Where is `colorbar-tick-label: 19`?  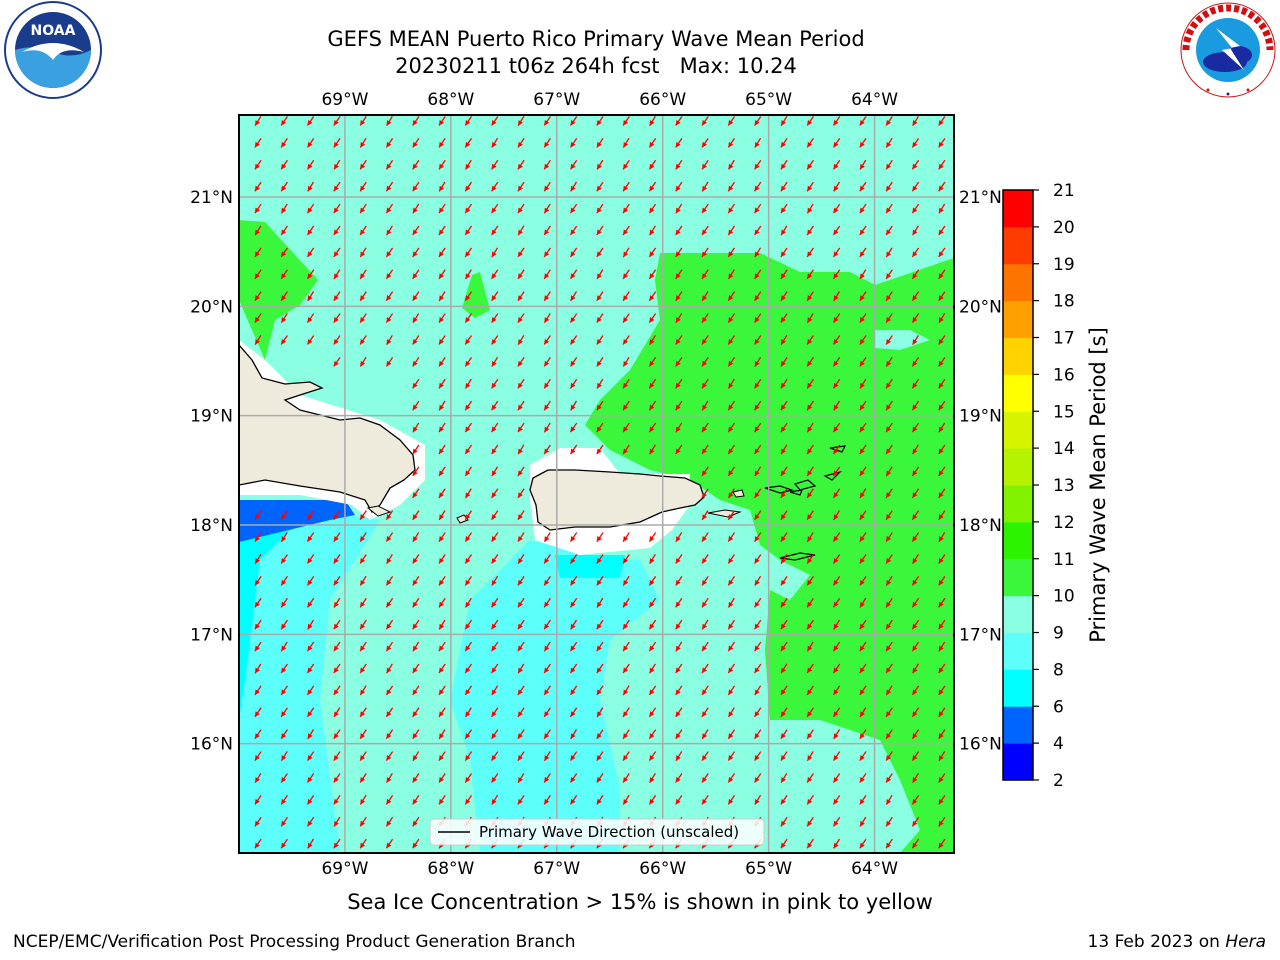
colorbar-tick-label: 19 is located at coordinates (1064, 265).